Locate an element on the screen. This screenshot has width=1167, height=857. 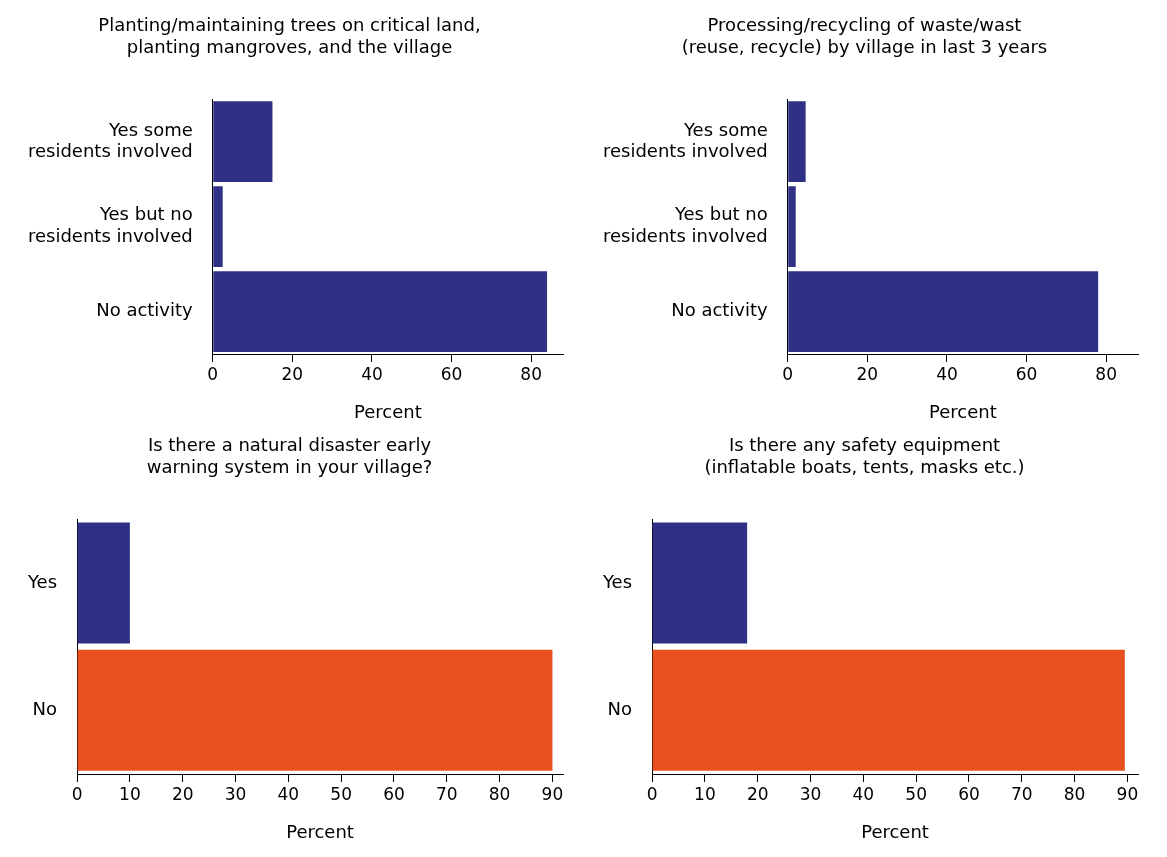
chart-title: Is there a natural disaster early warning system in your village? is located at coordinates (289, 456).